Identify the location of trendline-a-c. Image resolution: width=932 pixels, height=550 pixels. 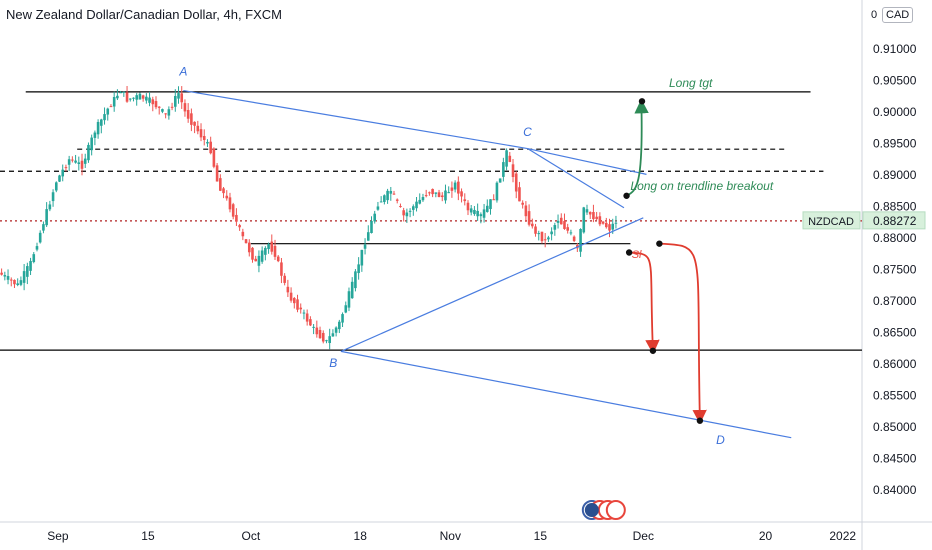
(355, 119).